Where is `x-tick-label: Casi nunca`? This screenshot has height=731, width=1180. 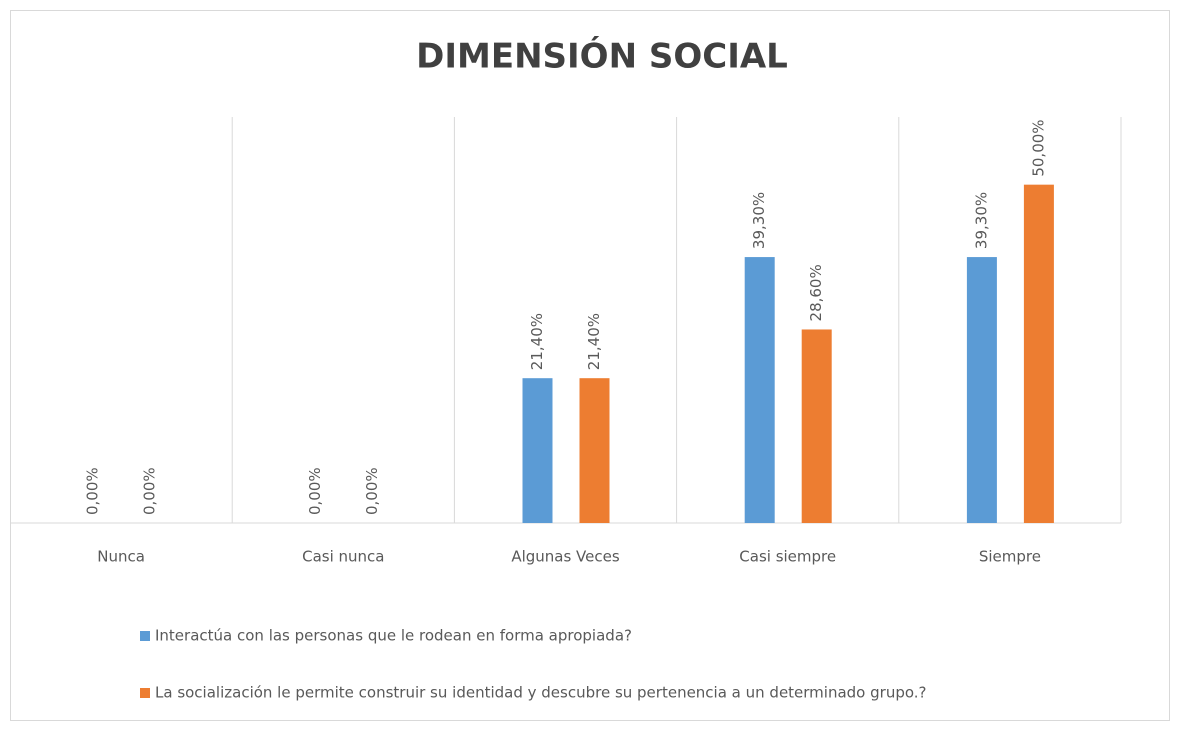
x-tick-label: Casi nunca is located at coordinates (343, 557).